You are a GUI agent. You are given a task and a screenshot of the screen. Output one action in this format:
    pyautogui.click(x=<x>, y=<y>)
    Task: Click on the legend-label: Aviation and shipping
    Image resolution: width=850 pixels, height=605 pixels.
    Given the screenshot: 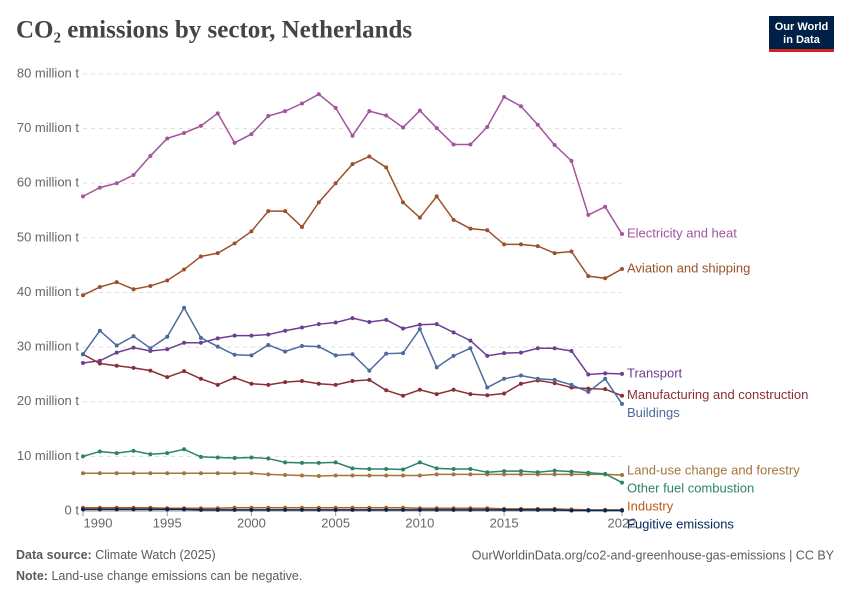 What is the action you would take?
    pyautogui.click(x=688, y=267)
    